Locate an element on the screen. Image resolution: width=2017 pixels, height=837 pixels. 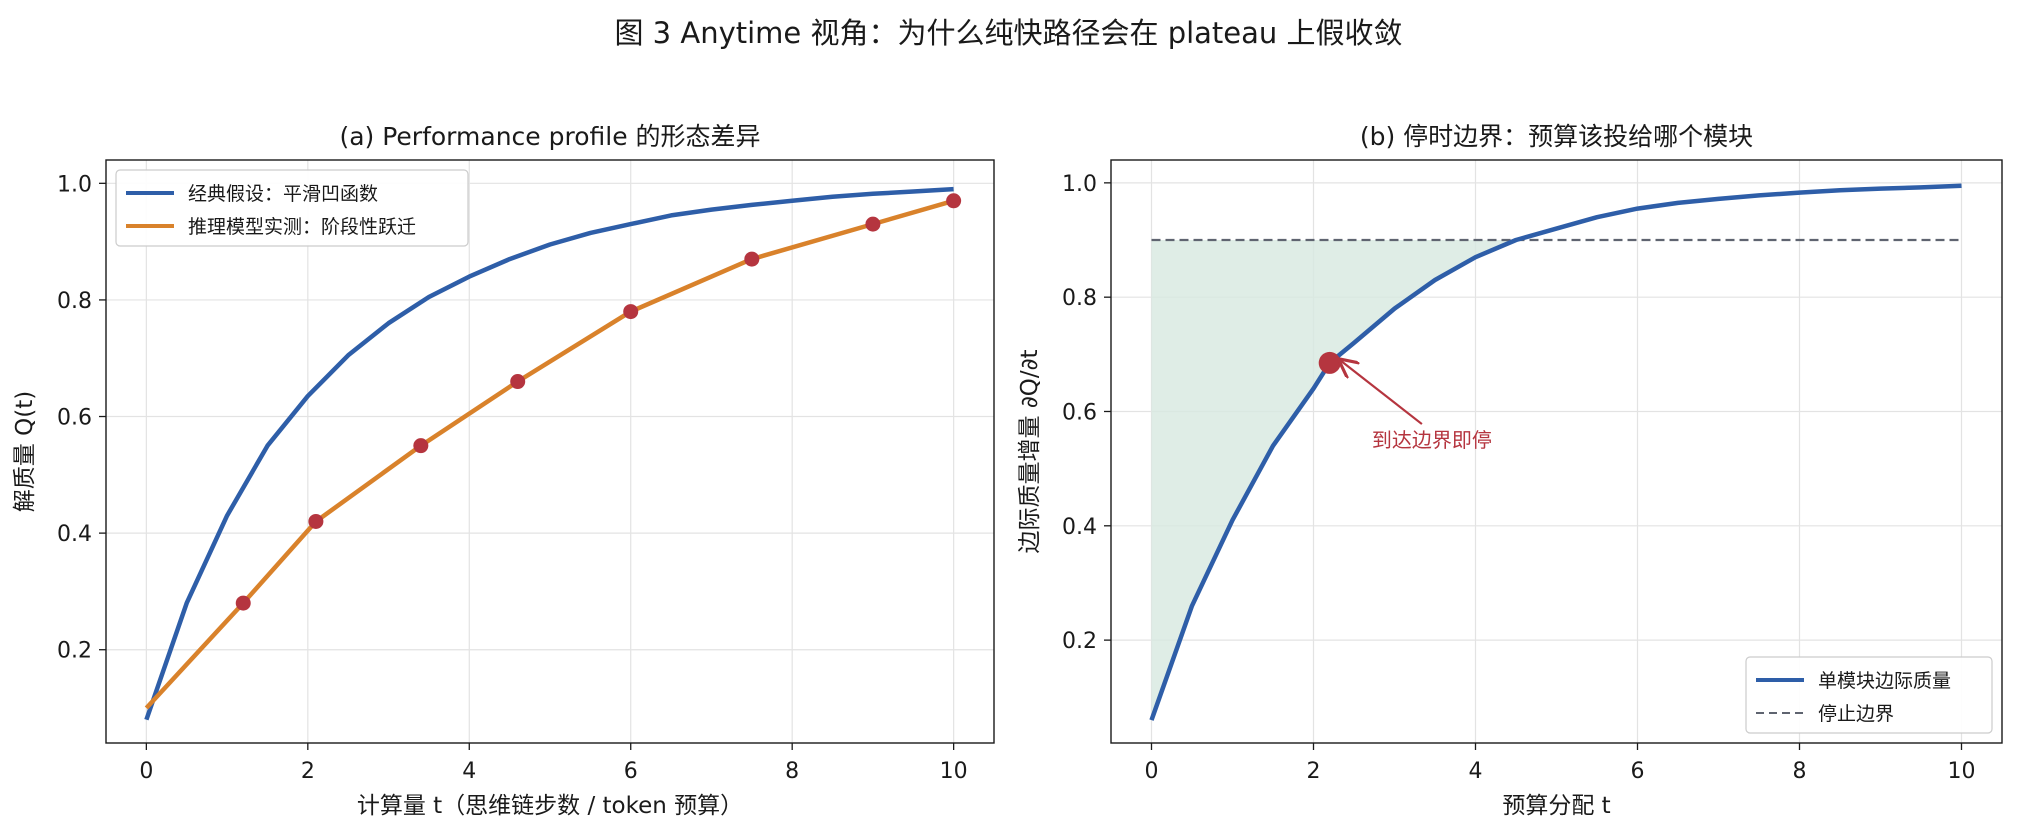
panel-b-x-axis-label: 预算分配 t is located at coordinates (1556, 806).